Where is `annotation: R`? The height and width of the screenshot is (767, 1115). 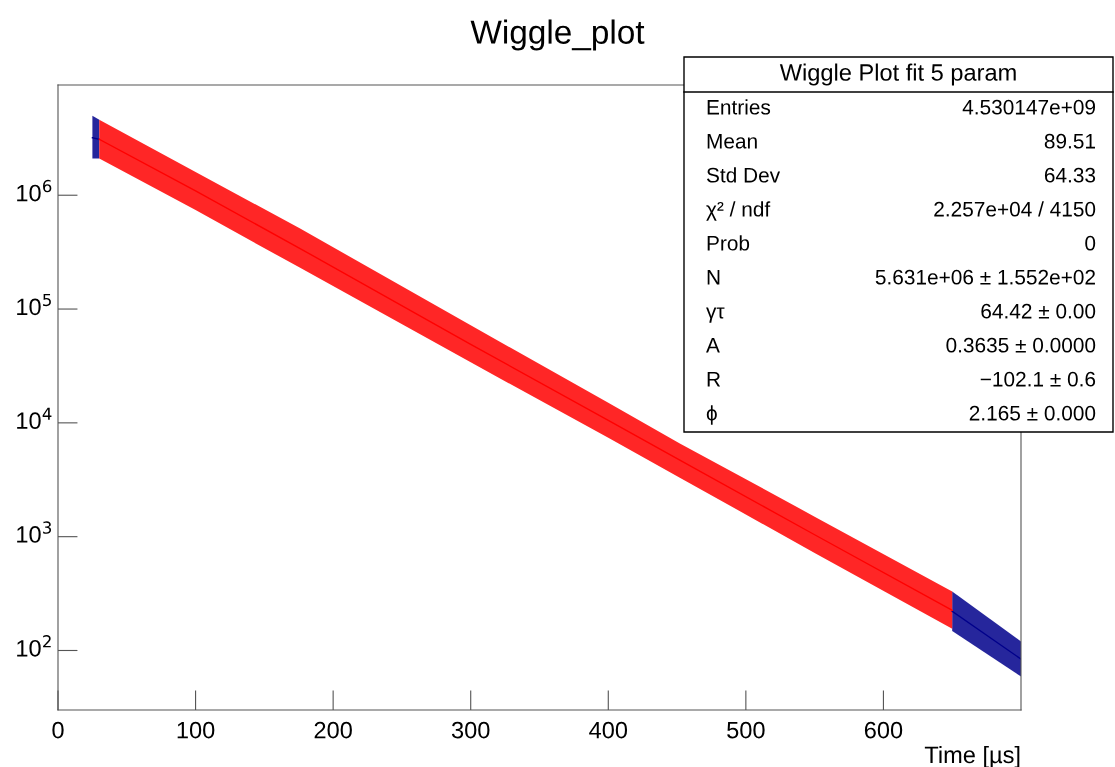
annotation: R is located at coordinates (714, 379).